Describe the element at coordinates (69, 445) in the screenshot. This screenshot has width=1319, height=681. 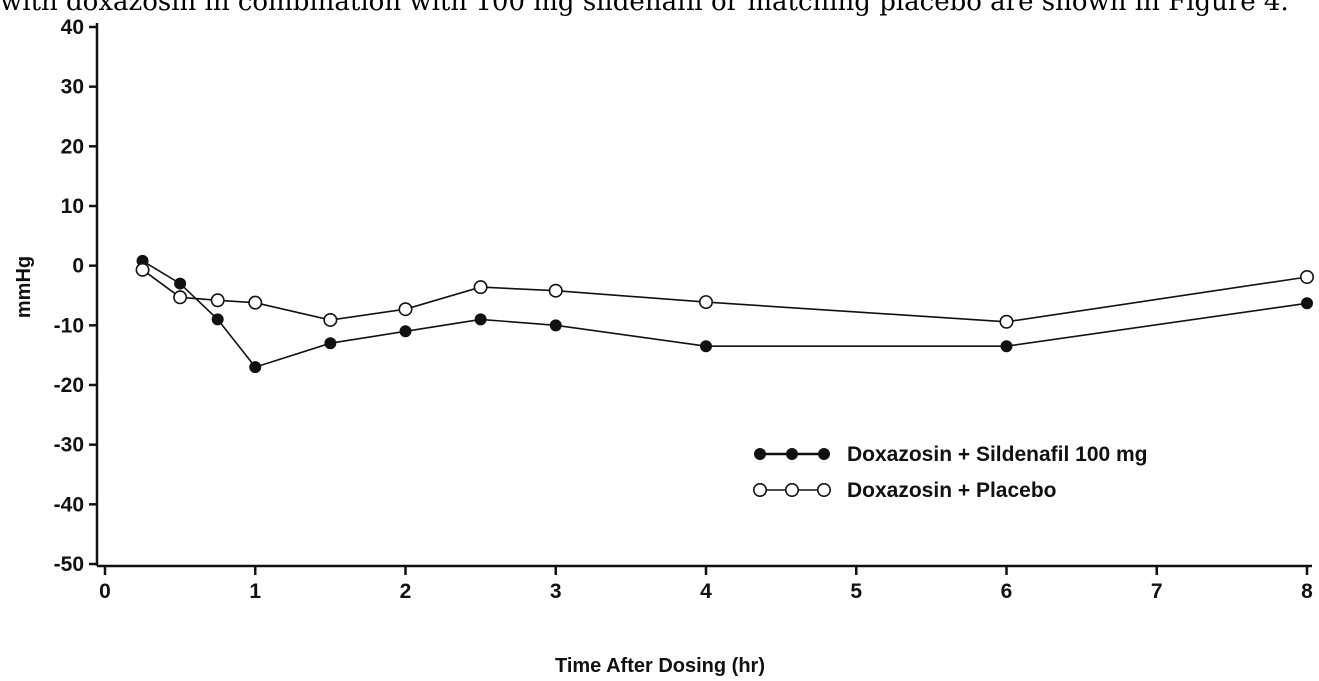
I see `y-tick-label: -30` at that location.